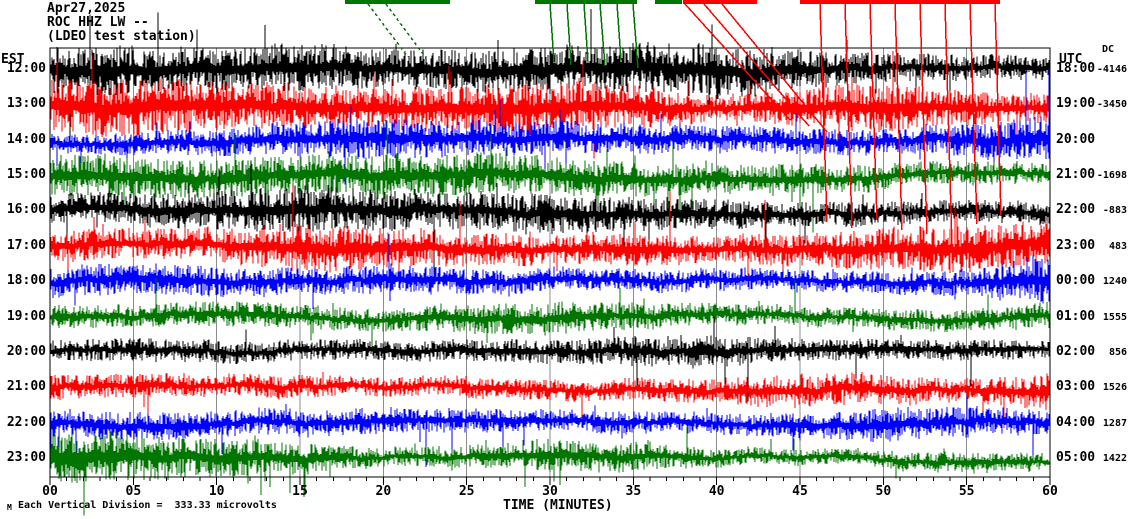 This screenshot has height=519, width=1130. I want to click on watermark-mark: M, so click(9, 507).